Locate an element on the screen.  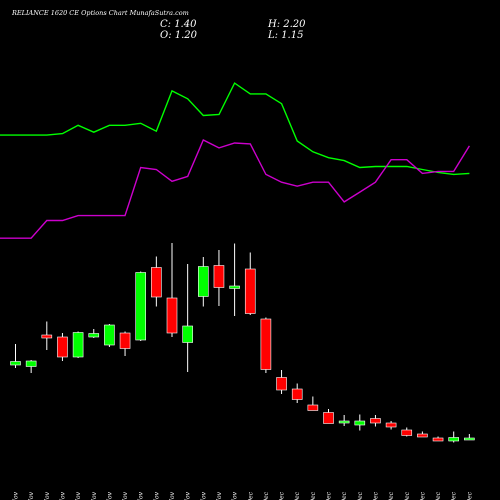
candle-19-dec is located at coordinates (469, 437).